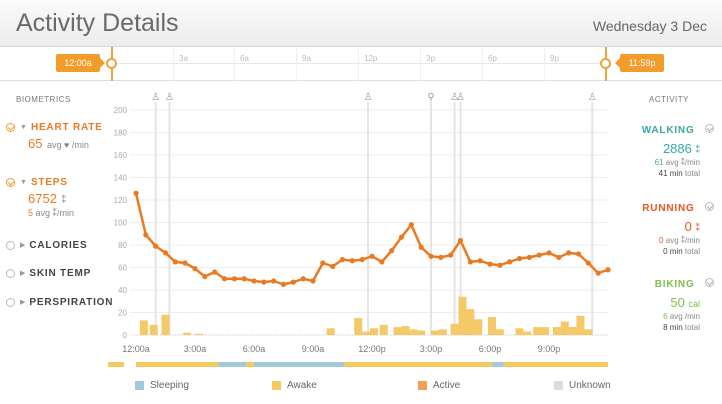 The height and width of the screenshot is (404, 722). Describe the element at coordinates (605, 63) in the screenshot. I see `end-handle` at that location.